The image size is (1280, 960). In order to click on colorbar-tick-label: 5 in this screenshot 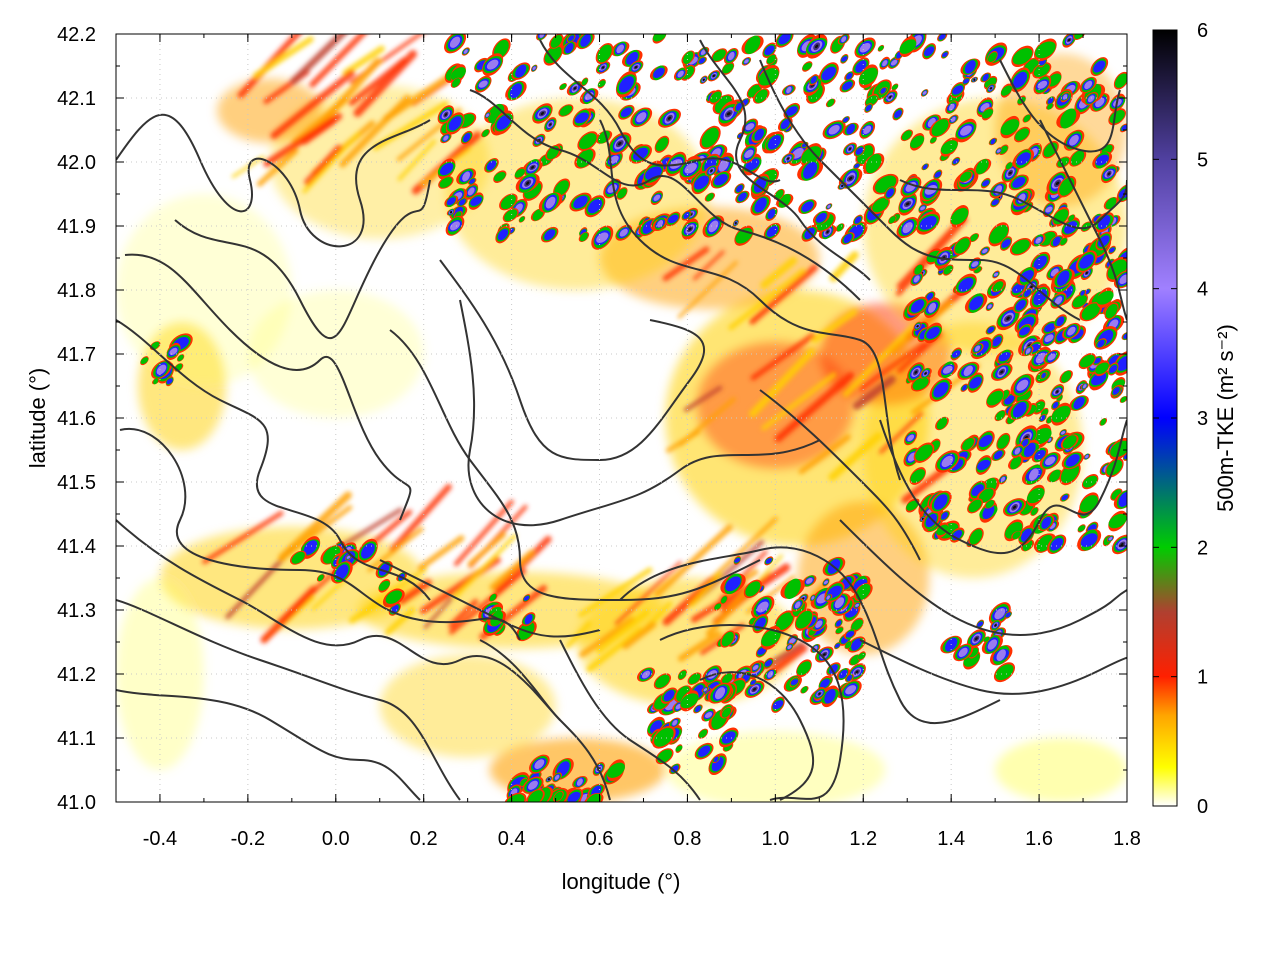, I will do `click(1202, 160)`.